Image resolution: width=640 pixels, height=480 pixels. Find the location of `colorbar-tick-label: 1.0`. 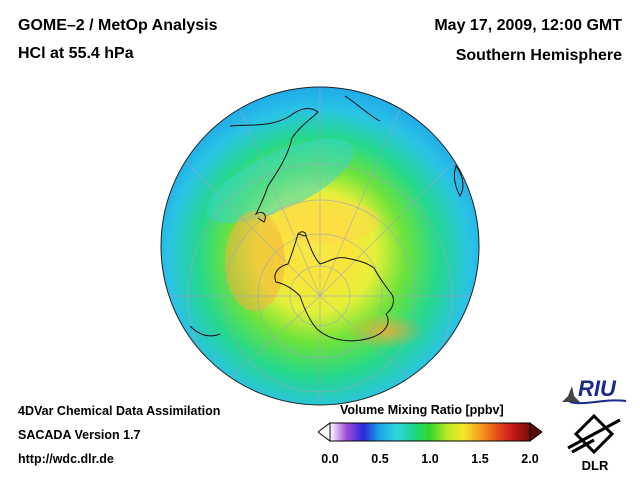

colorbar-tick-label: 1.0 is located at coordinates (430, 459).